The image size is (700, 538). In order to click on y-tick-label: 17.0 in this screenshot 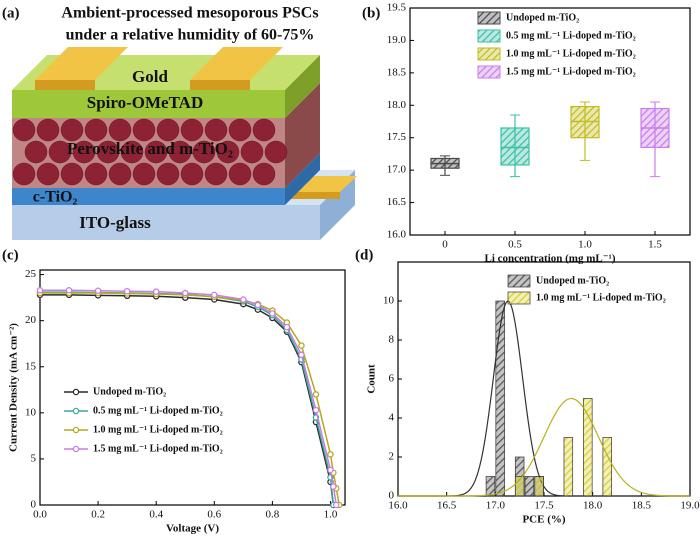, I will do `click(397, 170)`.